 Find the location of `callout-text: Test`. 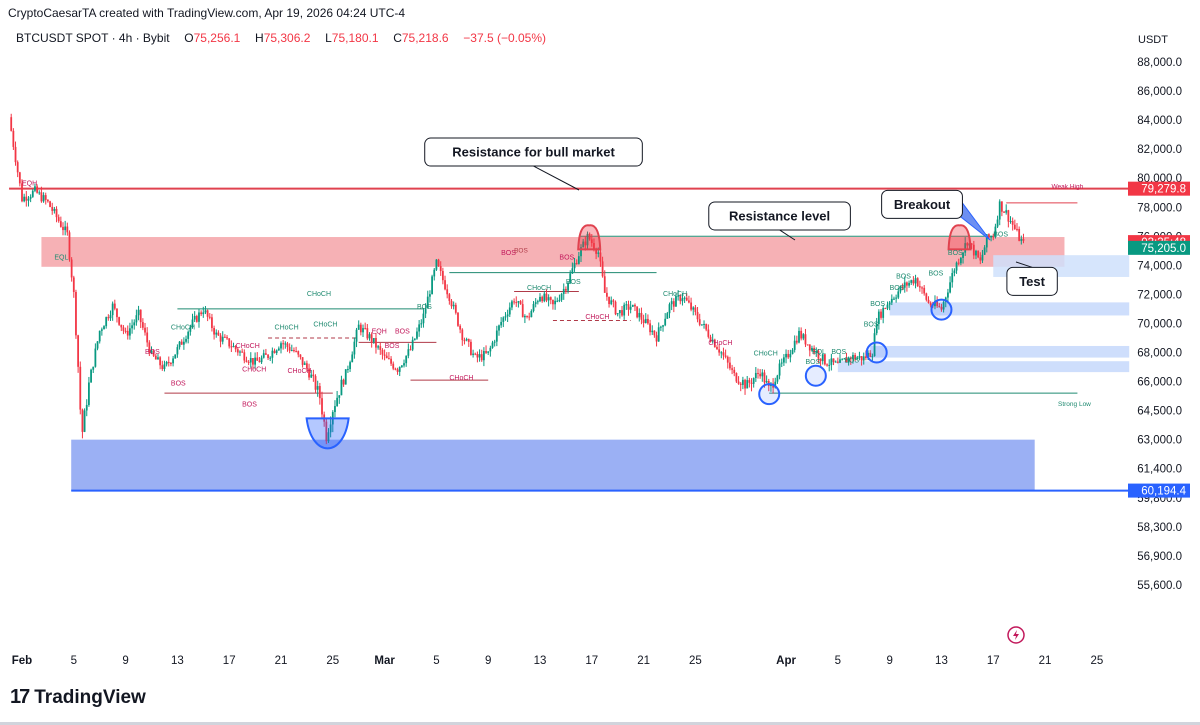

callout-text: Test is located at coordinates (1032, 281).